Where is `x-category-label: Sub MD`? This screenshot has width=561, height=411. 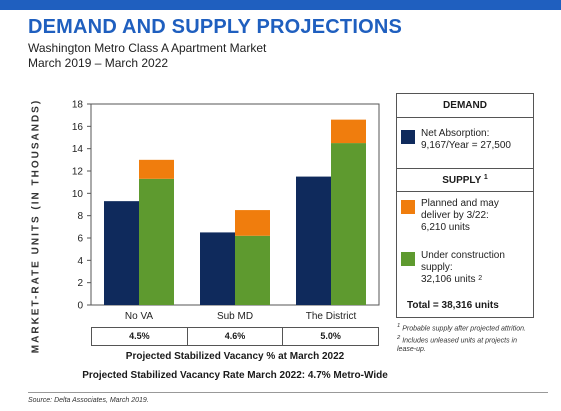
x-category-label: Sub MD is located at coordinates (235, 316).